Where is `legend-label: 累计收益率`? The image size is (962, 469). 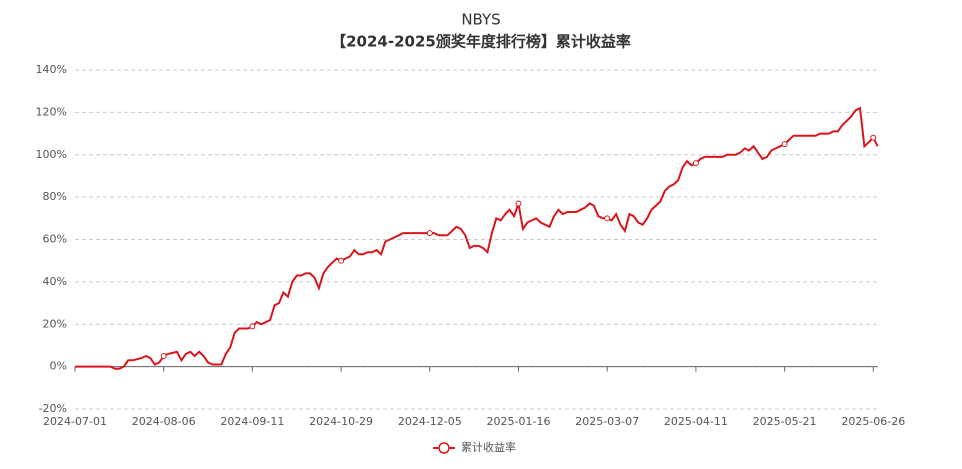
legend-label: 累计收益率 is located at coordinates (488, 447).